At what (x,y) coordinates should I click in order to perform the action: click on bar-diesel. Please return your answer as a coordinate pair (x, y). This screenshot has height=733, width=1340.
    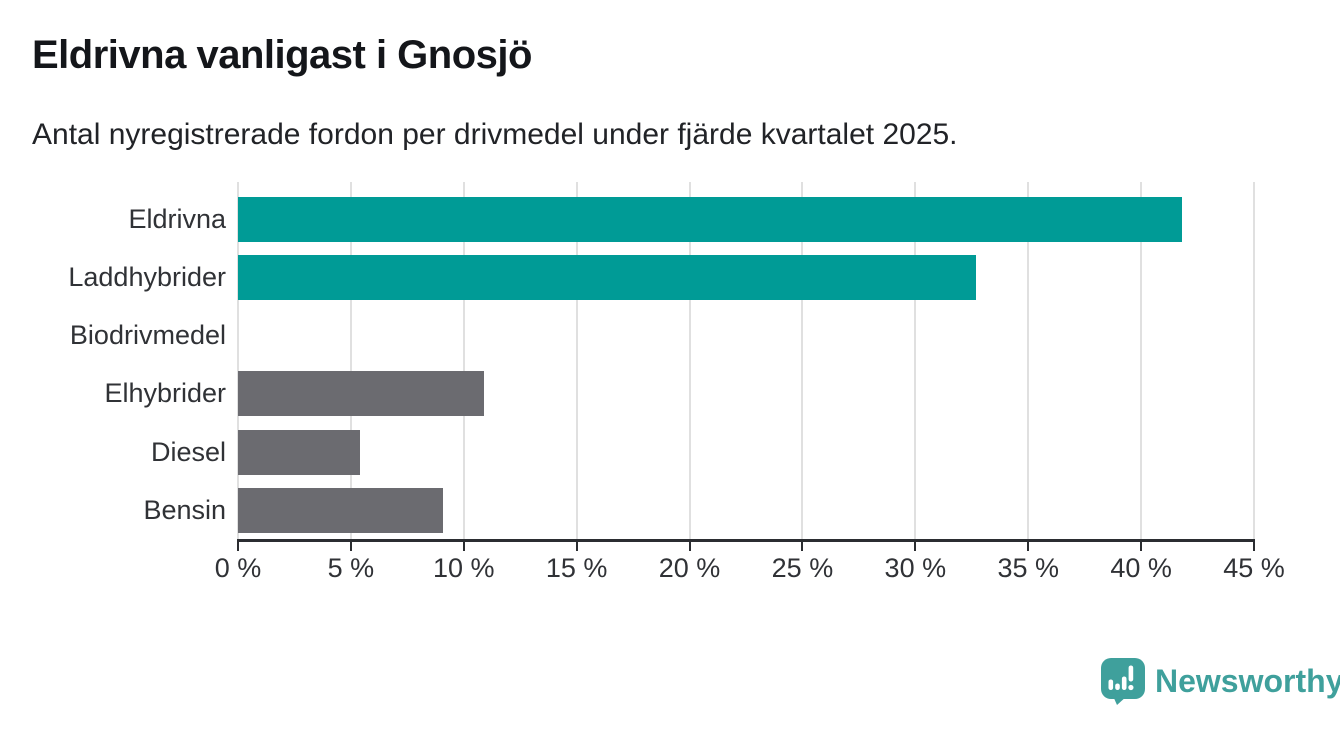
    Looking at the image, I should click on (299, 452).